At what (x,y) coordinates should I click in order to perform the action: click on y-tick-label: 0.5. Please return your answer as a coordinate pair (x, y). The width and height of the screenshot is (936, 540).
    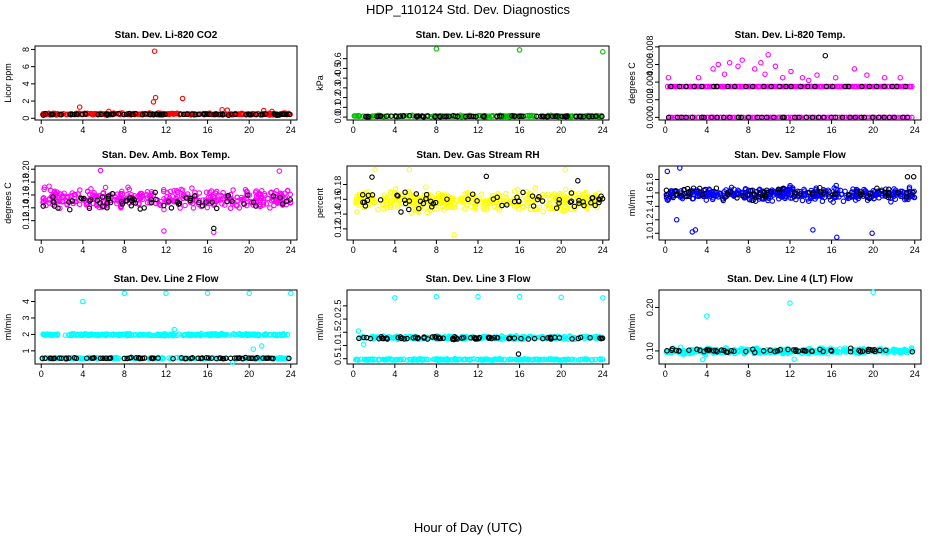
    Looking at the image, I should click on (338, 358).